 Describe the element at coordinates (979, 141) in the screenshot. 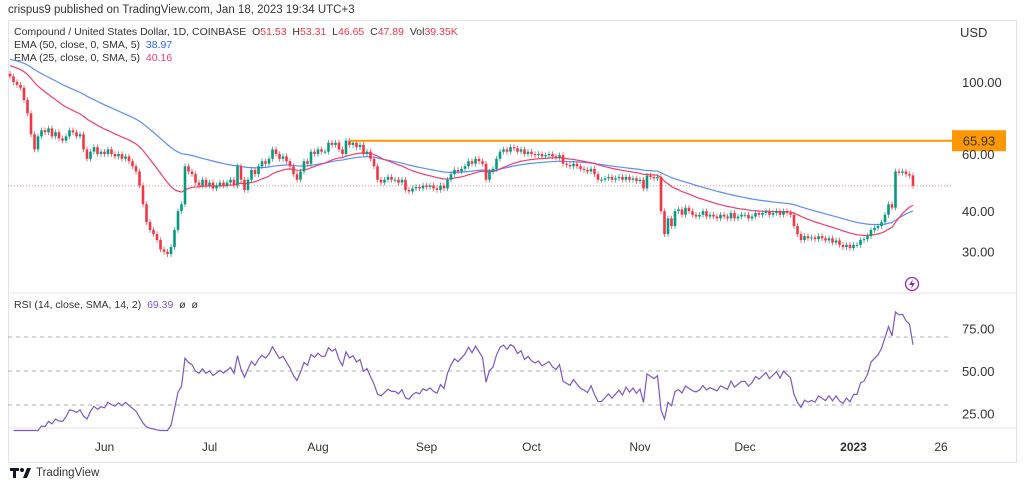

I see `resistance-price-label` at that location.